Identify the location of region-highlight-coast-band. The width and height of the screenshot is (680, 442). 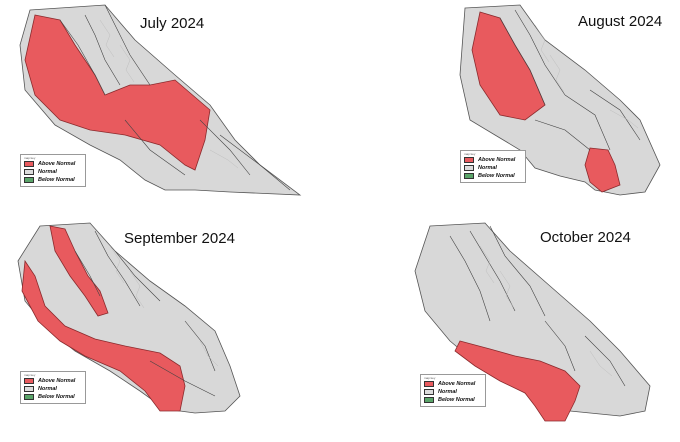
(103, 335).